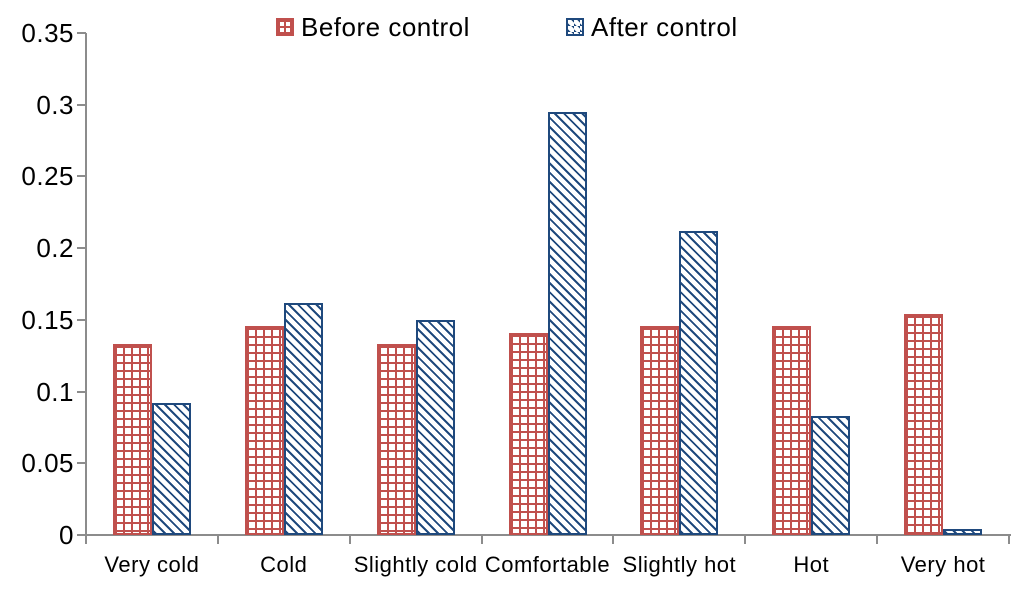 Image resolution: width=1024 pixels, height=596 pixels. I want to click on y-tick-label-0.2: 0.2, so click(55, 248).